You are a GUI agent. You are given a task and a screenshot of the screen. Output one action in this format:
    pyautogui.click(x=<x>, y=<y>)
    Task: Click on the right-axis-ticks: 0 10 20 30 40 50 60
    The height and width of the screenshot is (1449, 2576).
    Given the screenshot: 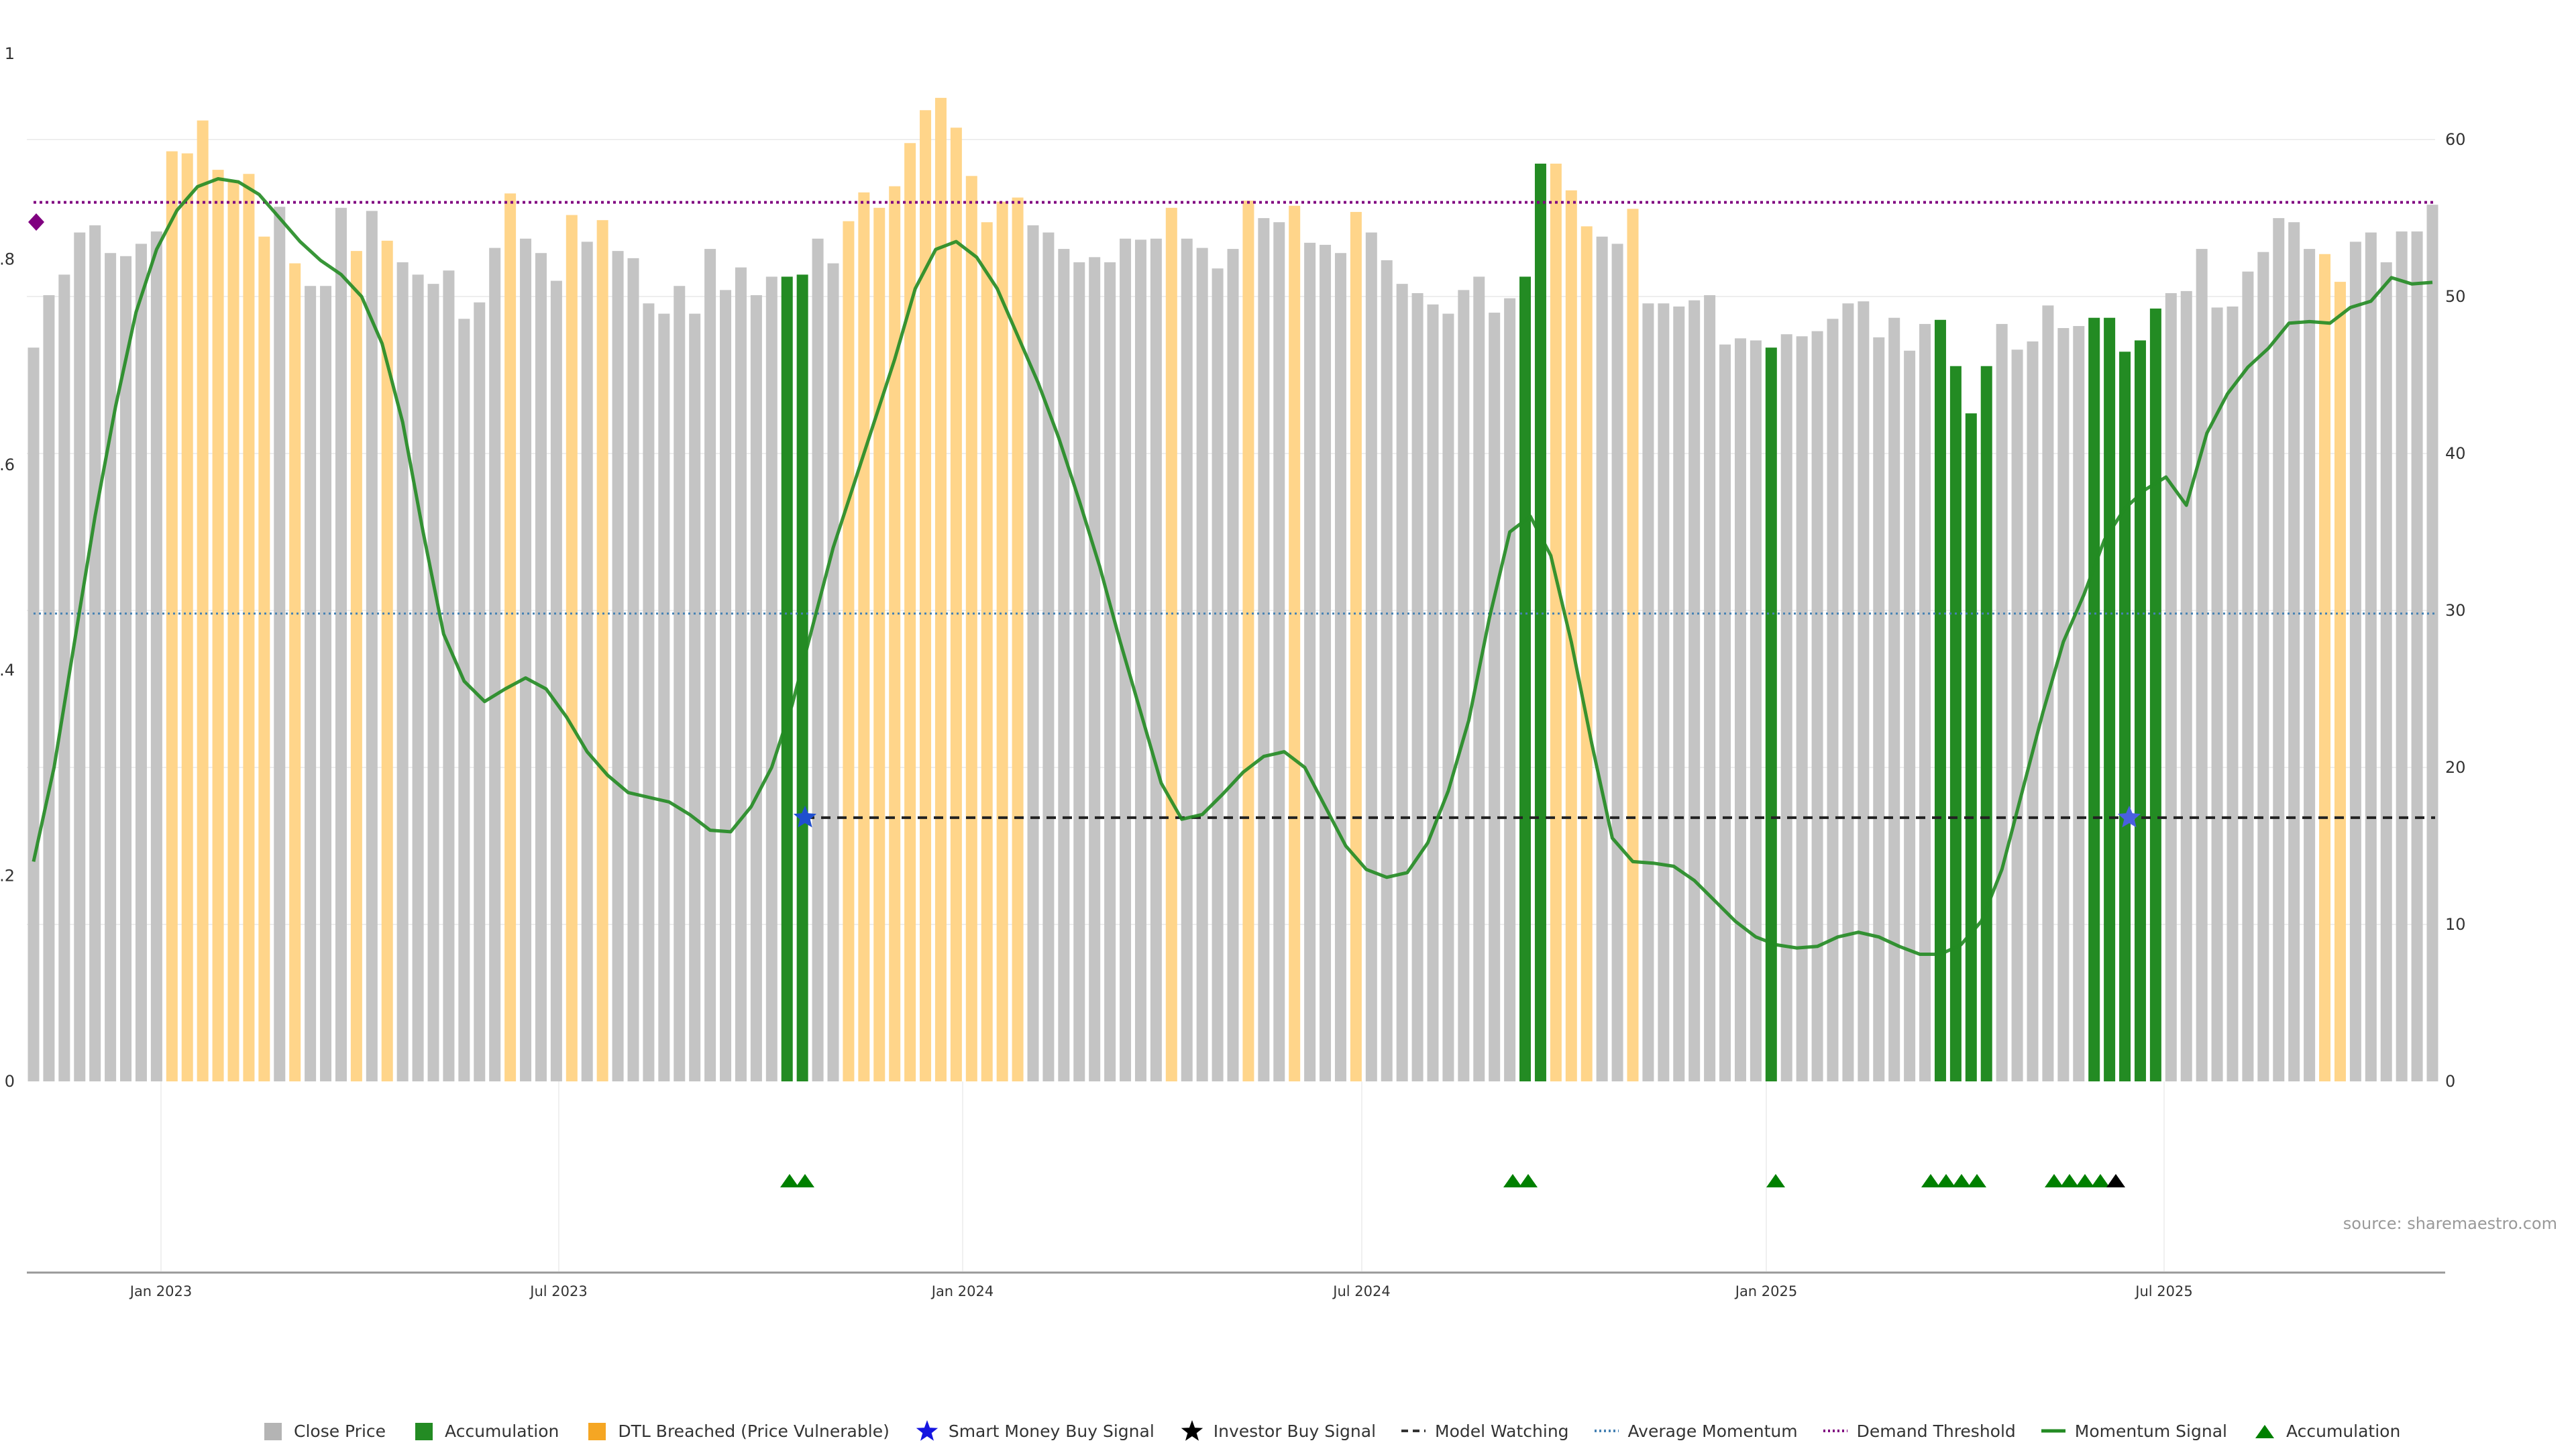 What is the action you would take?
    pyautogui.click(x=2455, y=610)
    